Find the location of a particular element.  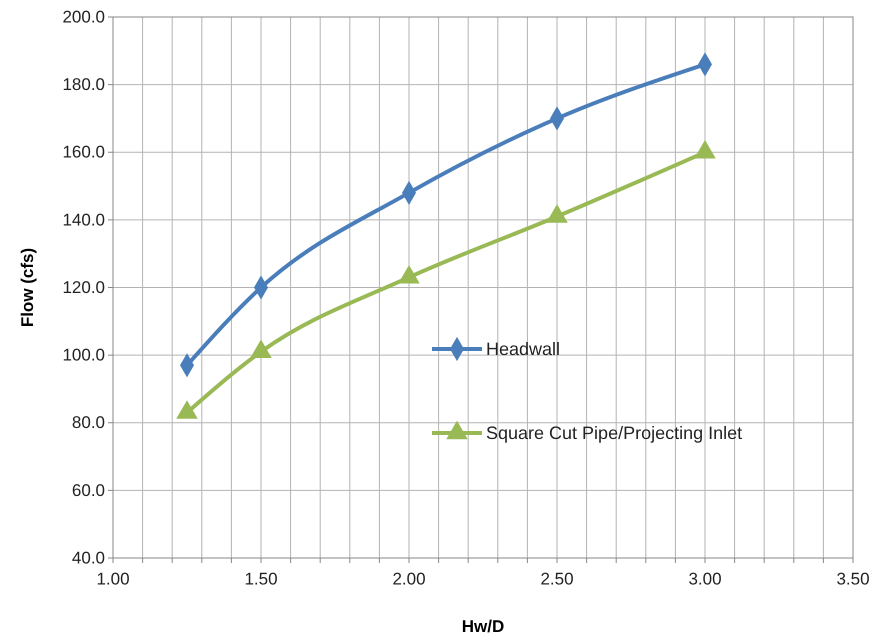

y-tick-label: 80.0 is located at coordinates (88, 422).